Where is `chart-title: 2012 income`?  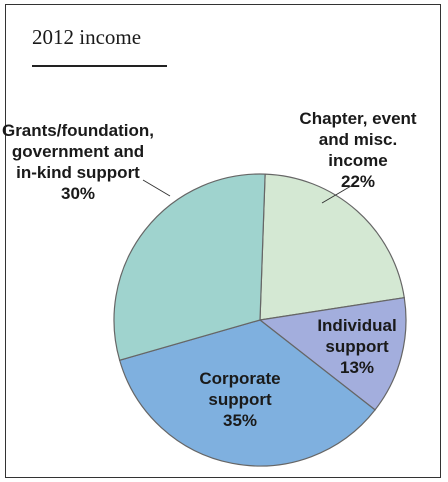 chart-title: 2012 income is located at coordinates (87, 37).